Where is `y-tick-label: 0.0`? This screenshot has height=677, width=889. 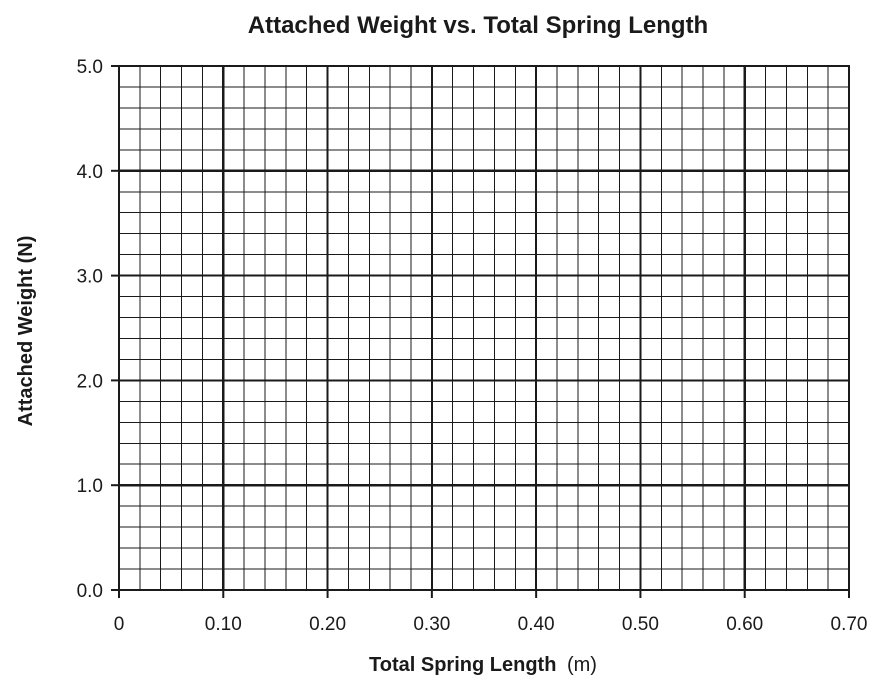
y-tick-label: 0.0 is located at coordinates (90, 591).